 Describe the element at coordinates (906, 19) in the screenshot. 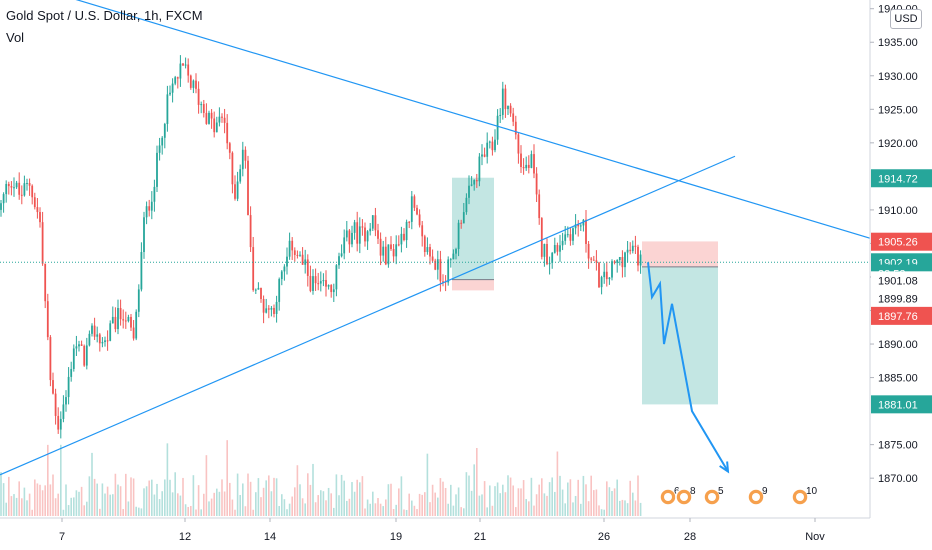

I see `currency-button: USD` at that location.